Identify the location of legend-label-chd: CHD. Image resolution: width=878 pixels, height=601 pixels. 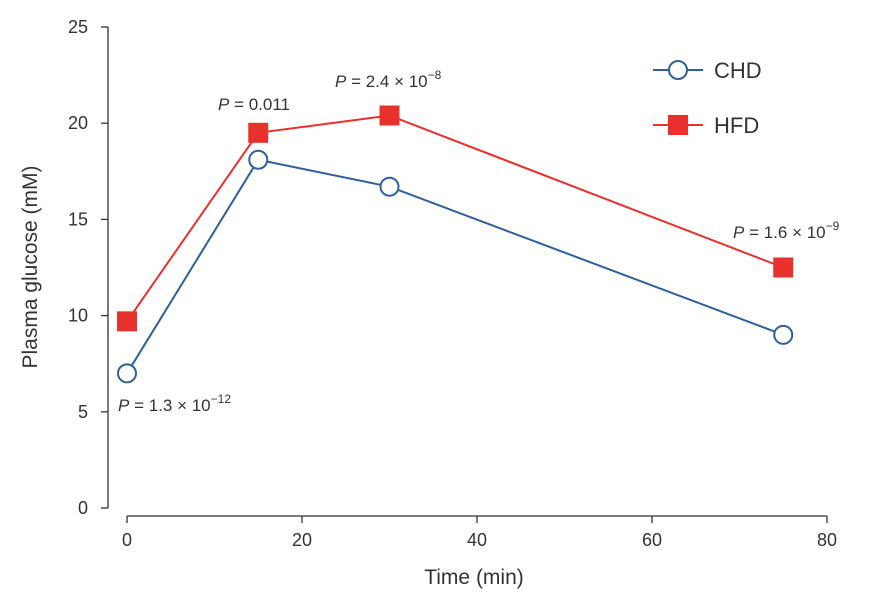
(738, 70).